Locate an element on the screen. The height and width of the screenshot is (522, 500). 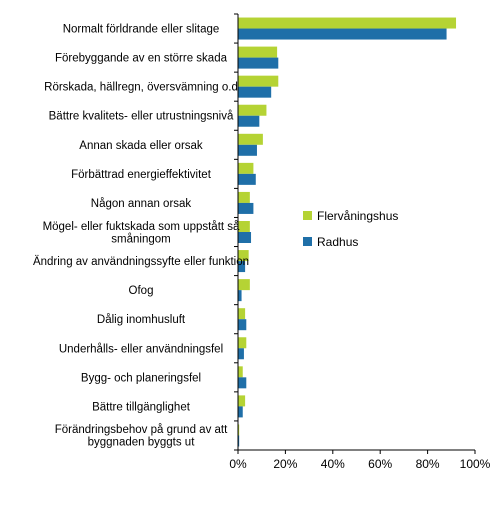
category-label: Rörskada, hällregn, översvämning o.d is located at coordinates (141, 88).